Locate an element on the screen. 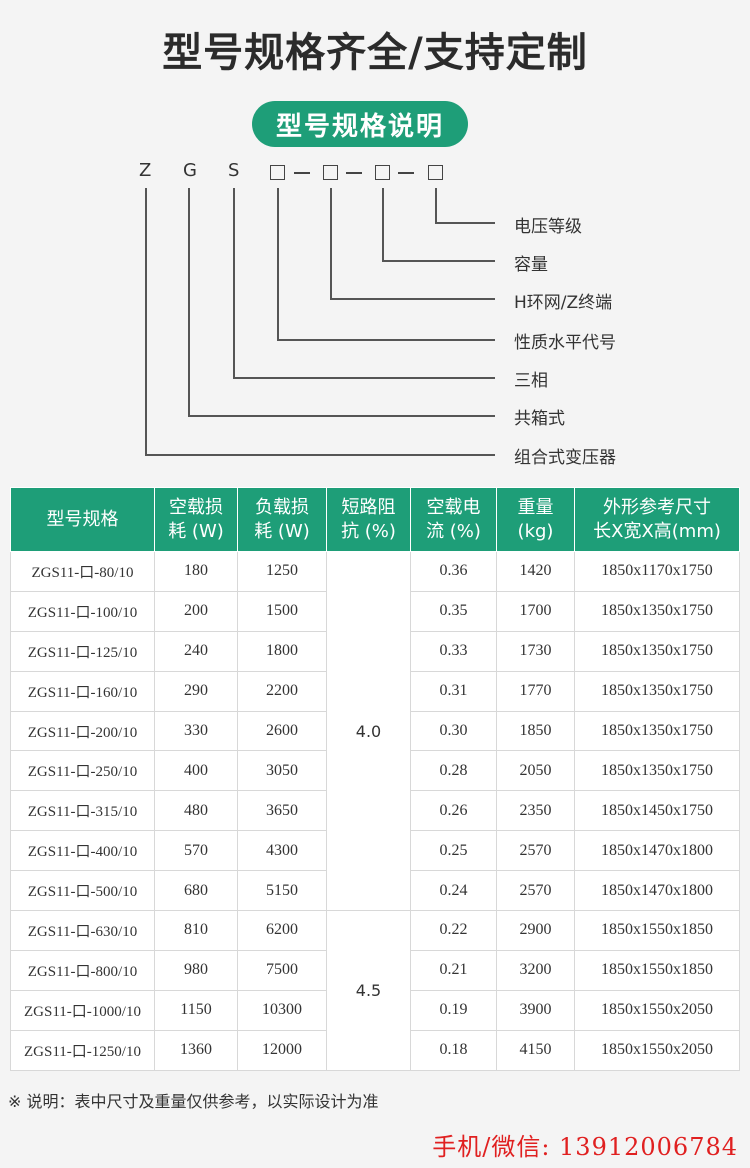  page-title: 型号规格齐全/支持定制 is located at coordinates (375, 53).